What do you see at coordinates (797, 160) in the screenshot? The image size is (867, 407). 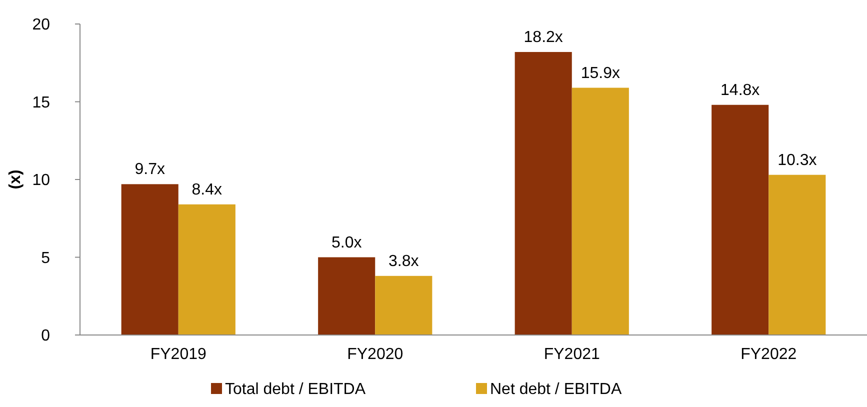 I see `data-label: 10.3x` at bounding box center [797, 160].